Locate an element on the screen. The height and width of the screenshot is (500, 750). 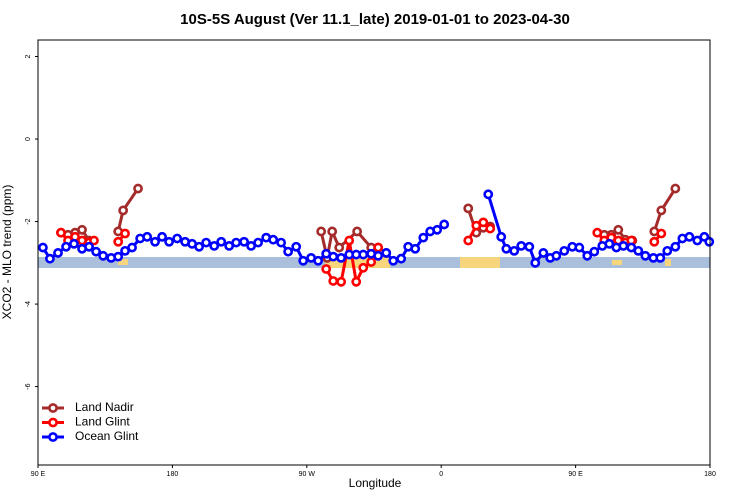
y-tick-label: -2 is located at coordinates (28, 221).